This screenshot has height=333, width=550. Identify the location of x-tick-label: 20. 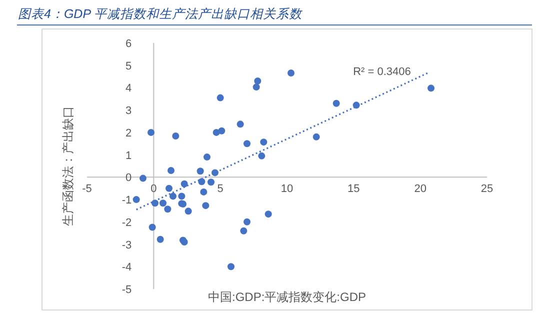
(420, 189).